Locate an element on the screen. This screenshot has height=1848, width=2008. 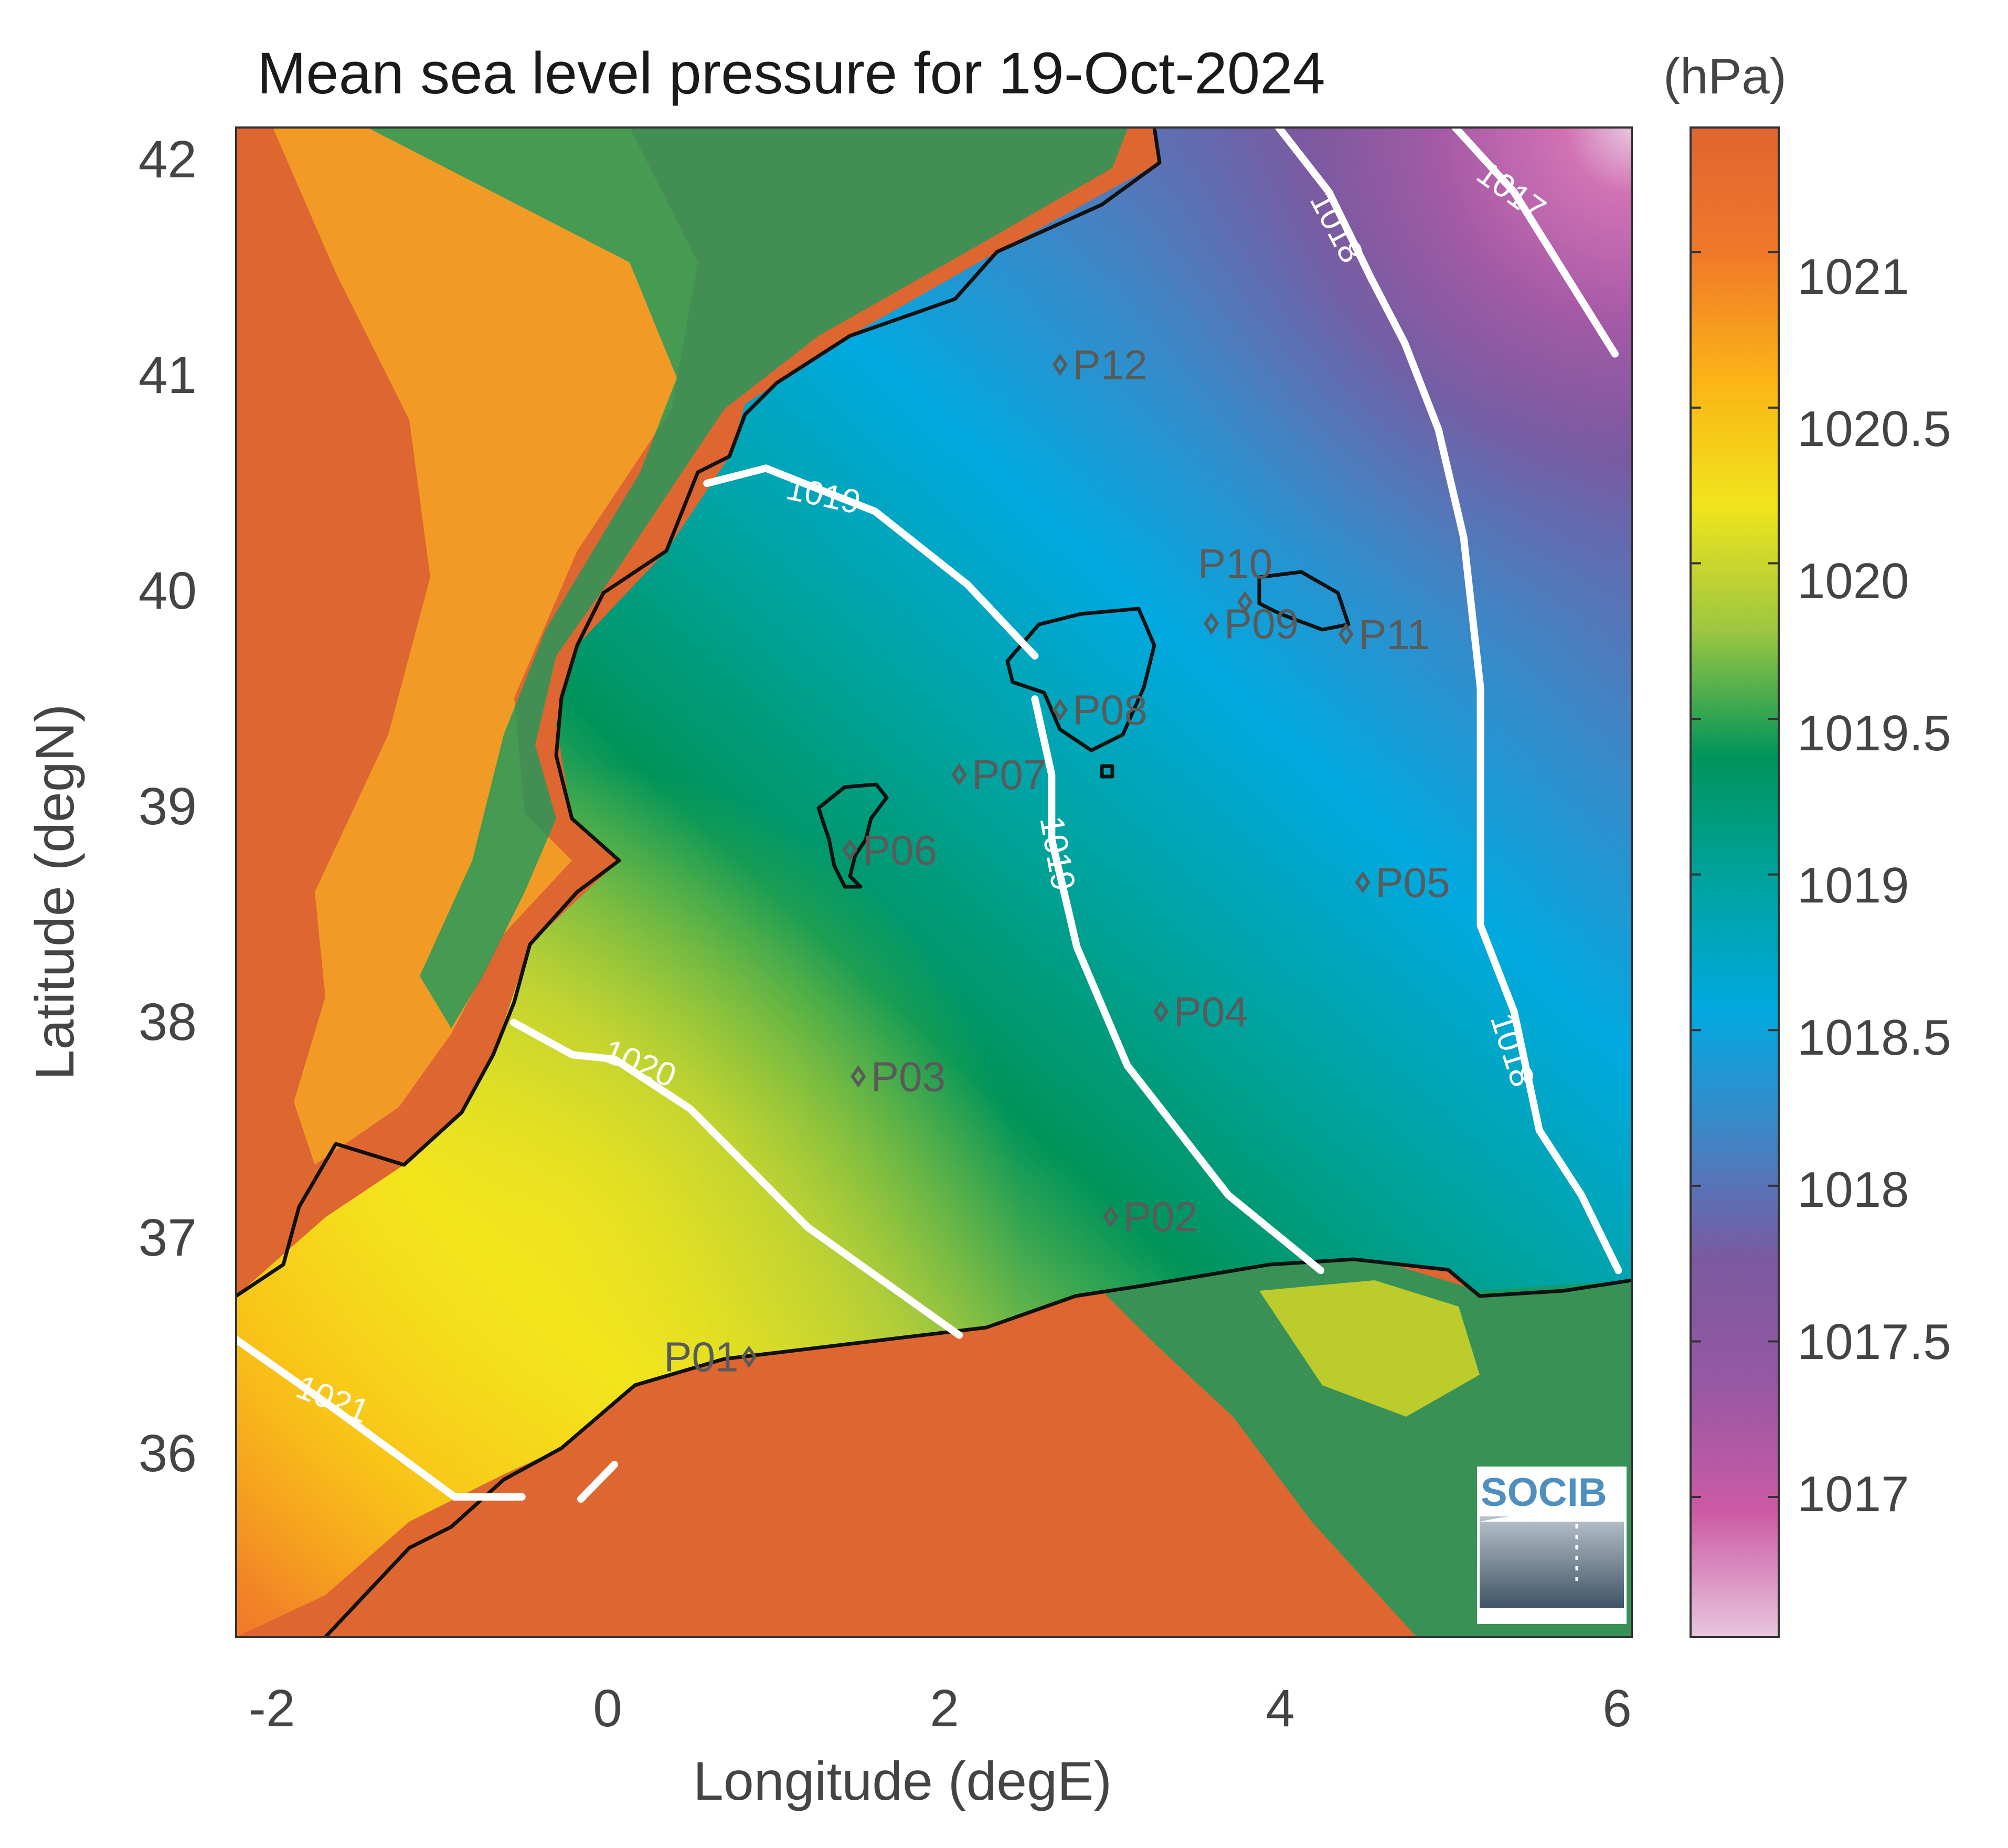
y-axis: 42 41 40 39 38 37 36 Latitude (degN) is located at coordinates (111, 806).